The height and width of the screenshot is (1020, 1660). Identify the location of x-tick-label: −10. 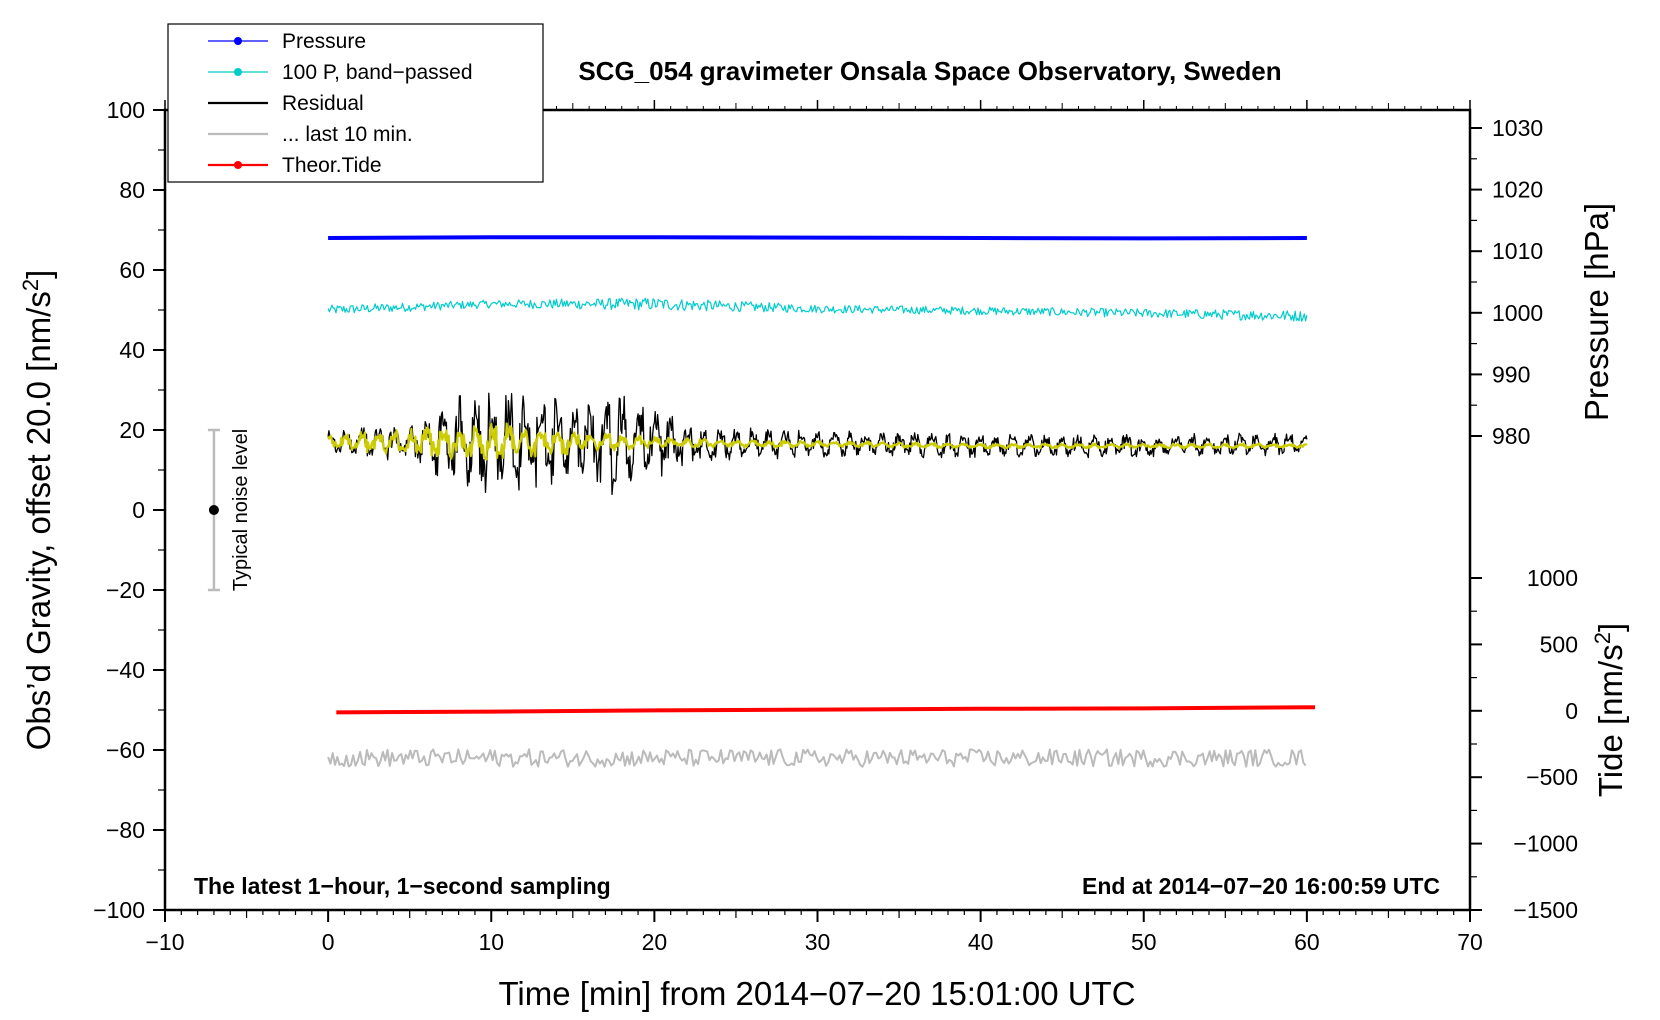
(164, 942).